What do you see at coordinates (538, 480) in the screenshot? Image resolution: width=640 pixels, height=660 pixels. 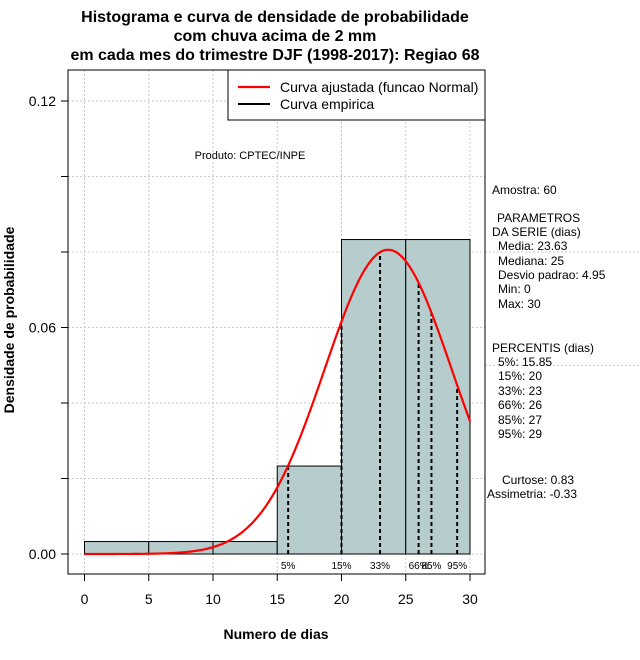 I see `stat-curtose: Curtose: 0.83` at bounding box center [538, 480].